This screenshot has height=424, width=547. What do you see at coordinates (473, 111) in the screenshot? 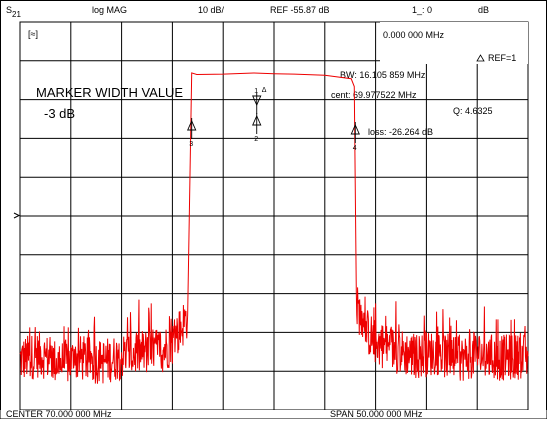
I see `q-readout: Q: 4.6325` at bounding box center [473, 111].